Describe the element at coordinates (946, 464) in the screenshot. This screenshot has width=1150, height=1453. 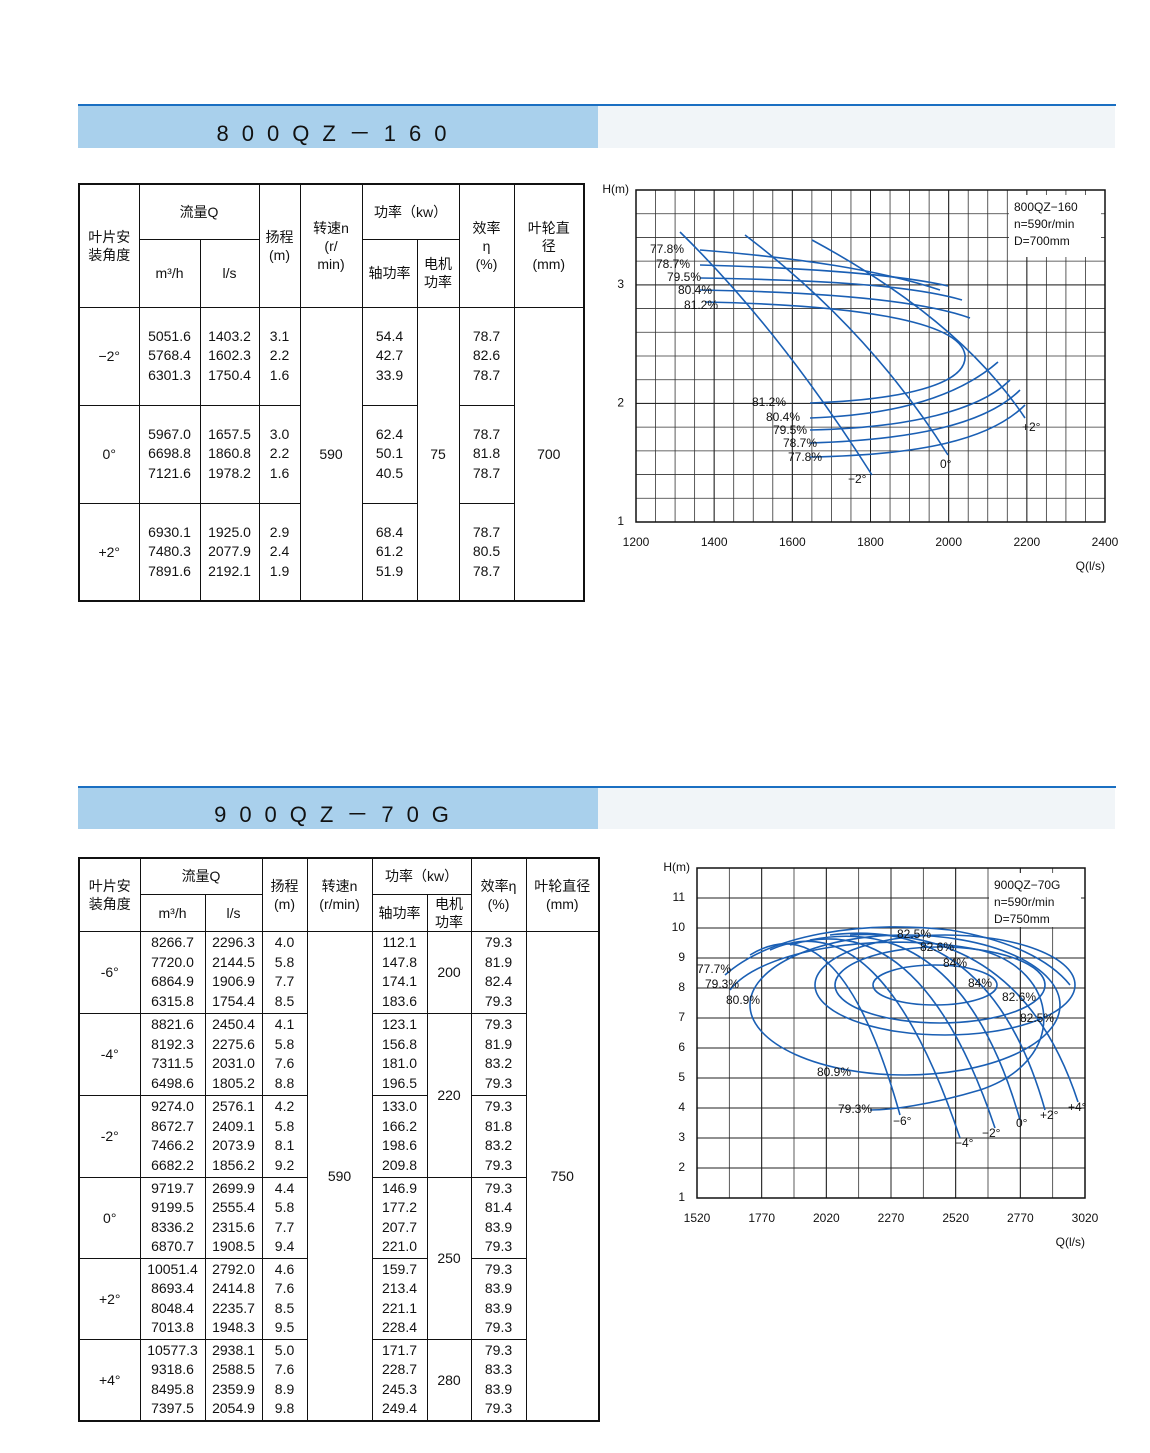
I see `curve-label: 0°` at that location.